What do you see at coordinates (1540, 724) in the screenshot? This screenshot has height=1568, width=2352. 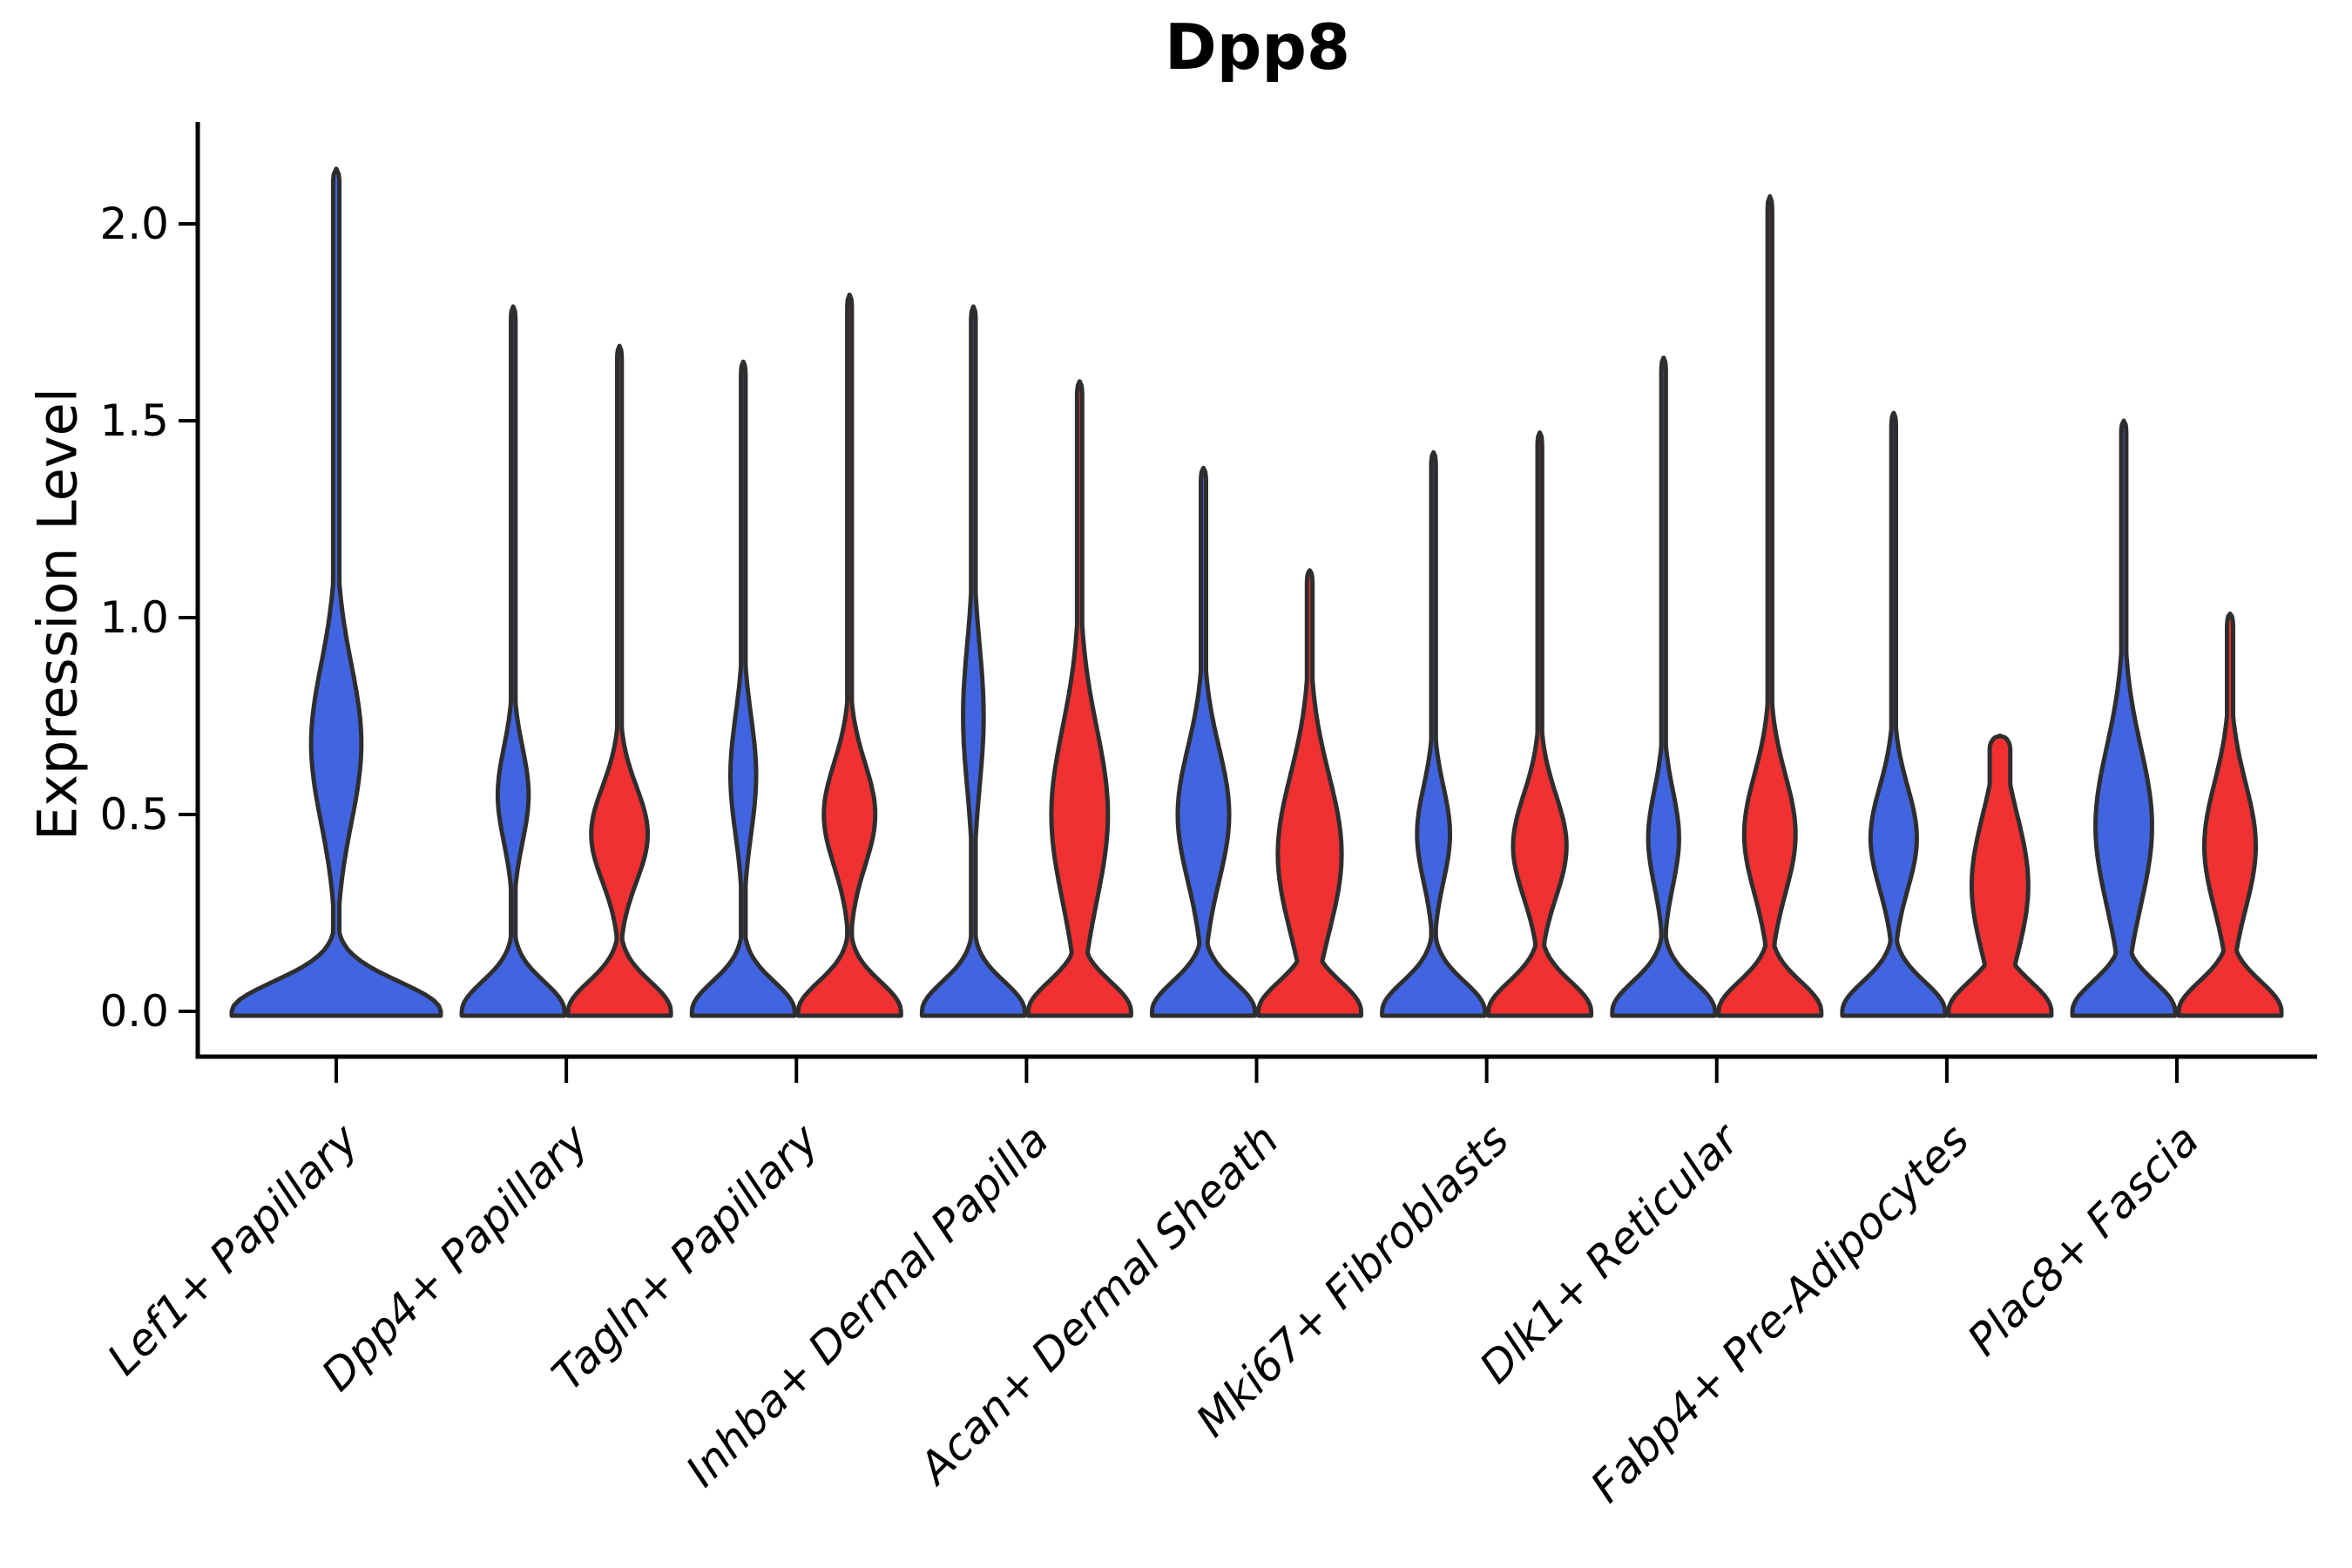 I see `violin-mki67-fibroblasts-red` at bounding box center [1540, 724].